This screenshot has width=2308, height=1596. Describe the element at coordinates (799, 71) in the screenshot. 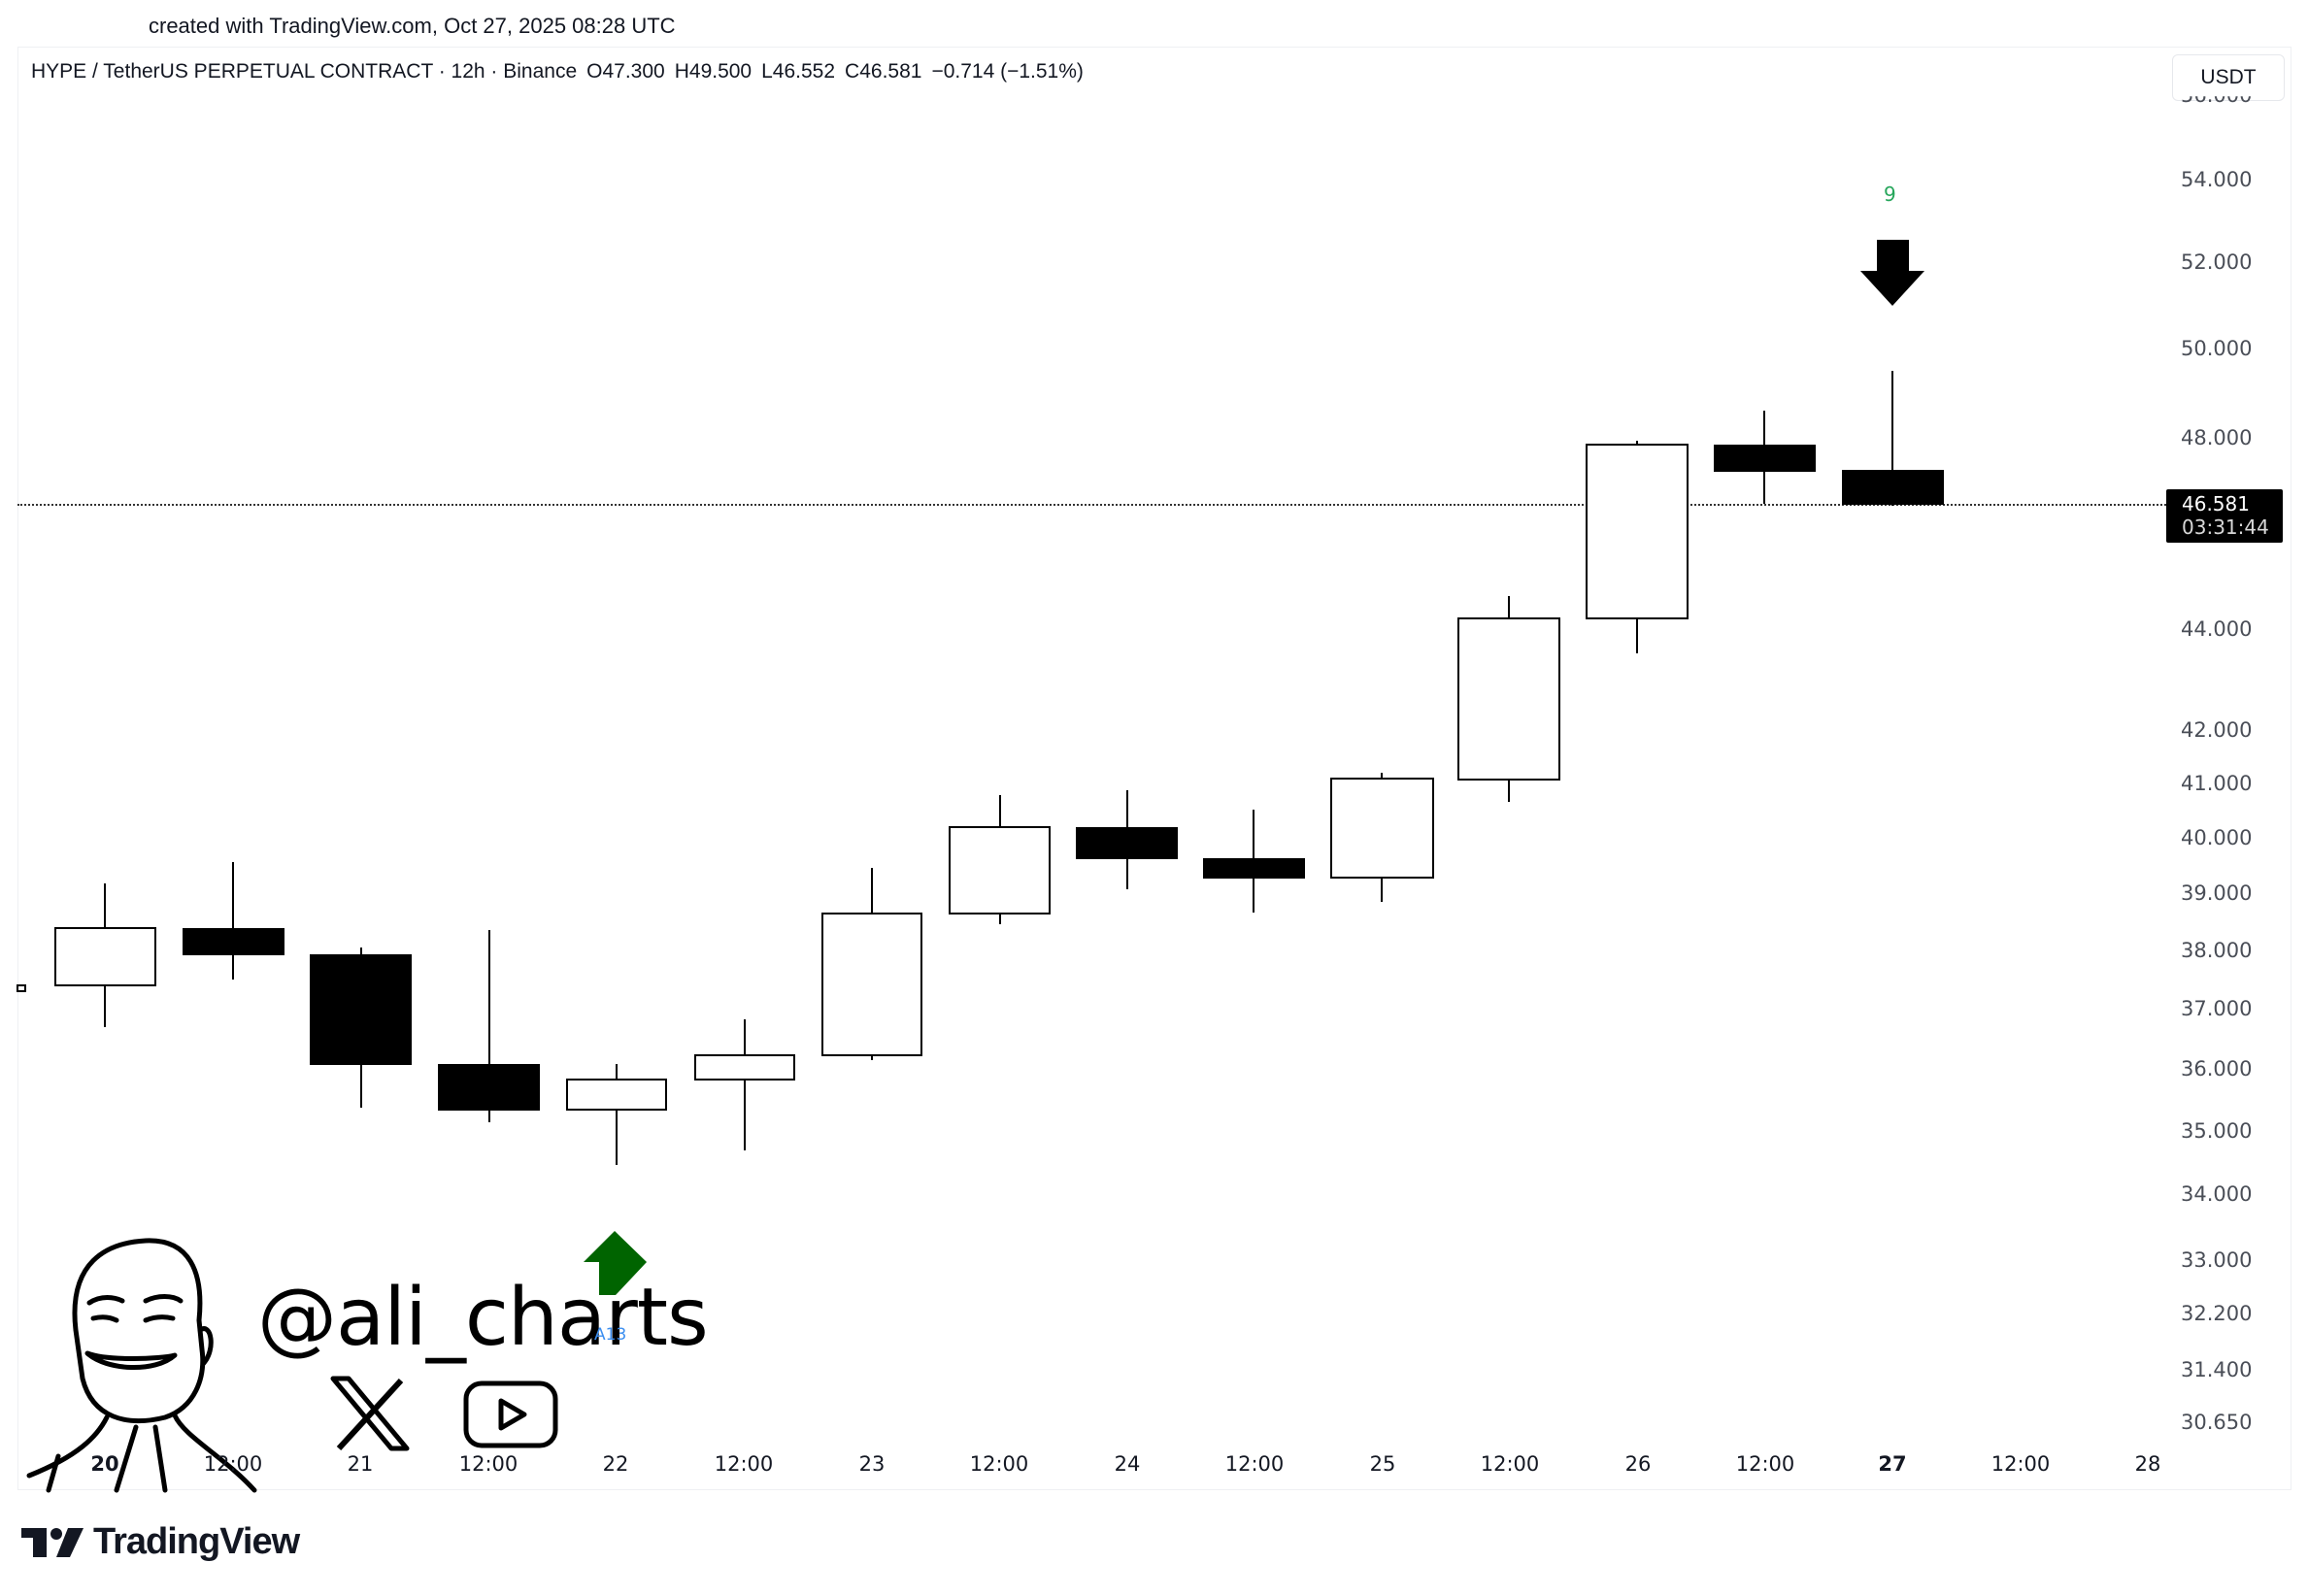

I see `ohlc-low: L46.552` at that location.